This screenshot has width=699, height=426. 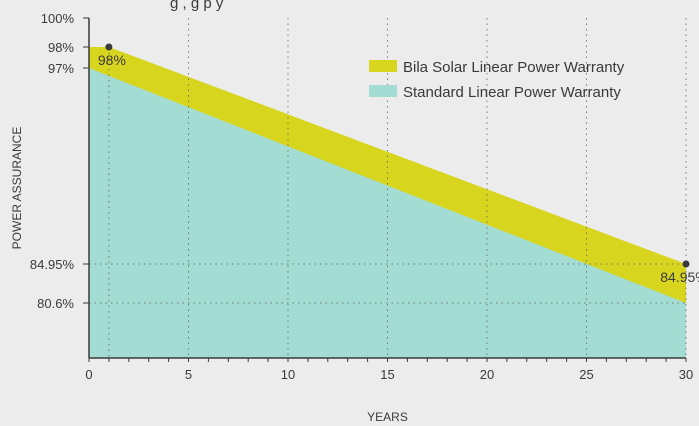 What do you see at coordinates (52, 264) in the screenshot?
I see `y-tick-label: 84.95%` at bounding box center [52, 264].